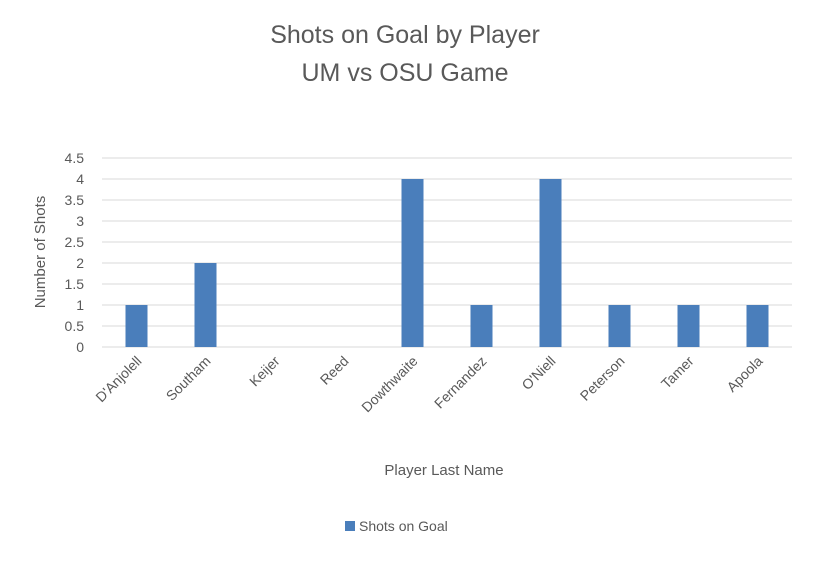  What do you see at coordinates (602, 378) in the screenshot?
I see `x-tick-label: Peterson` at bounding box center [602, 378].